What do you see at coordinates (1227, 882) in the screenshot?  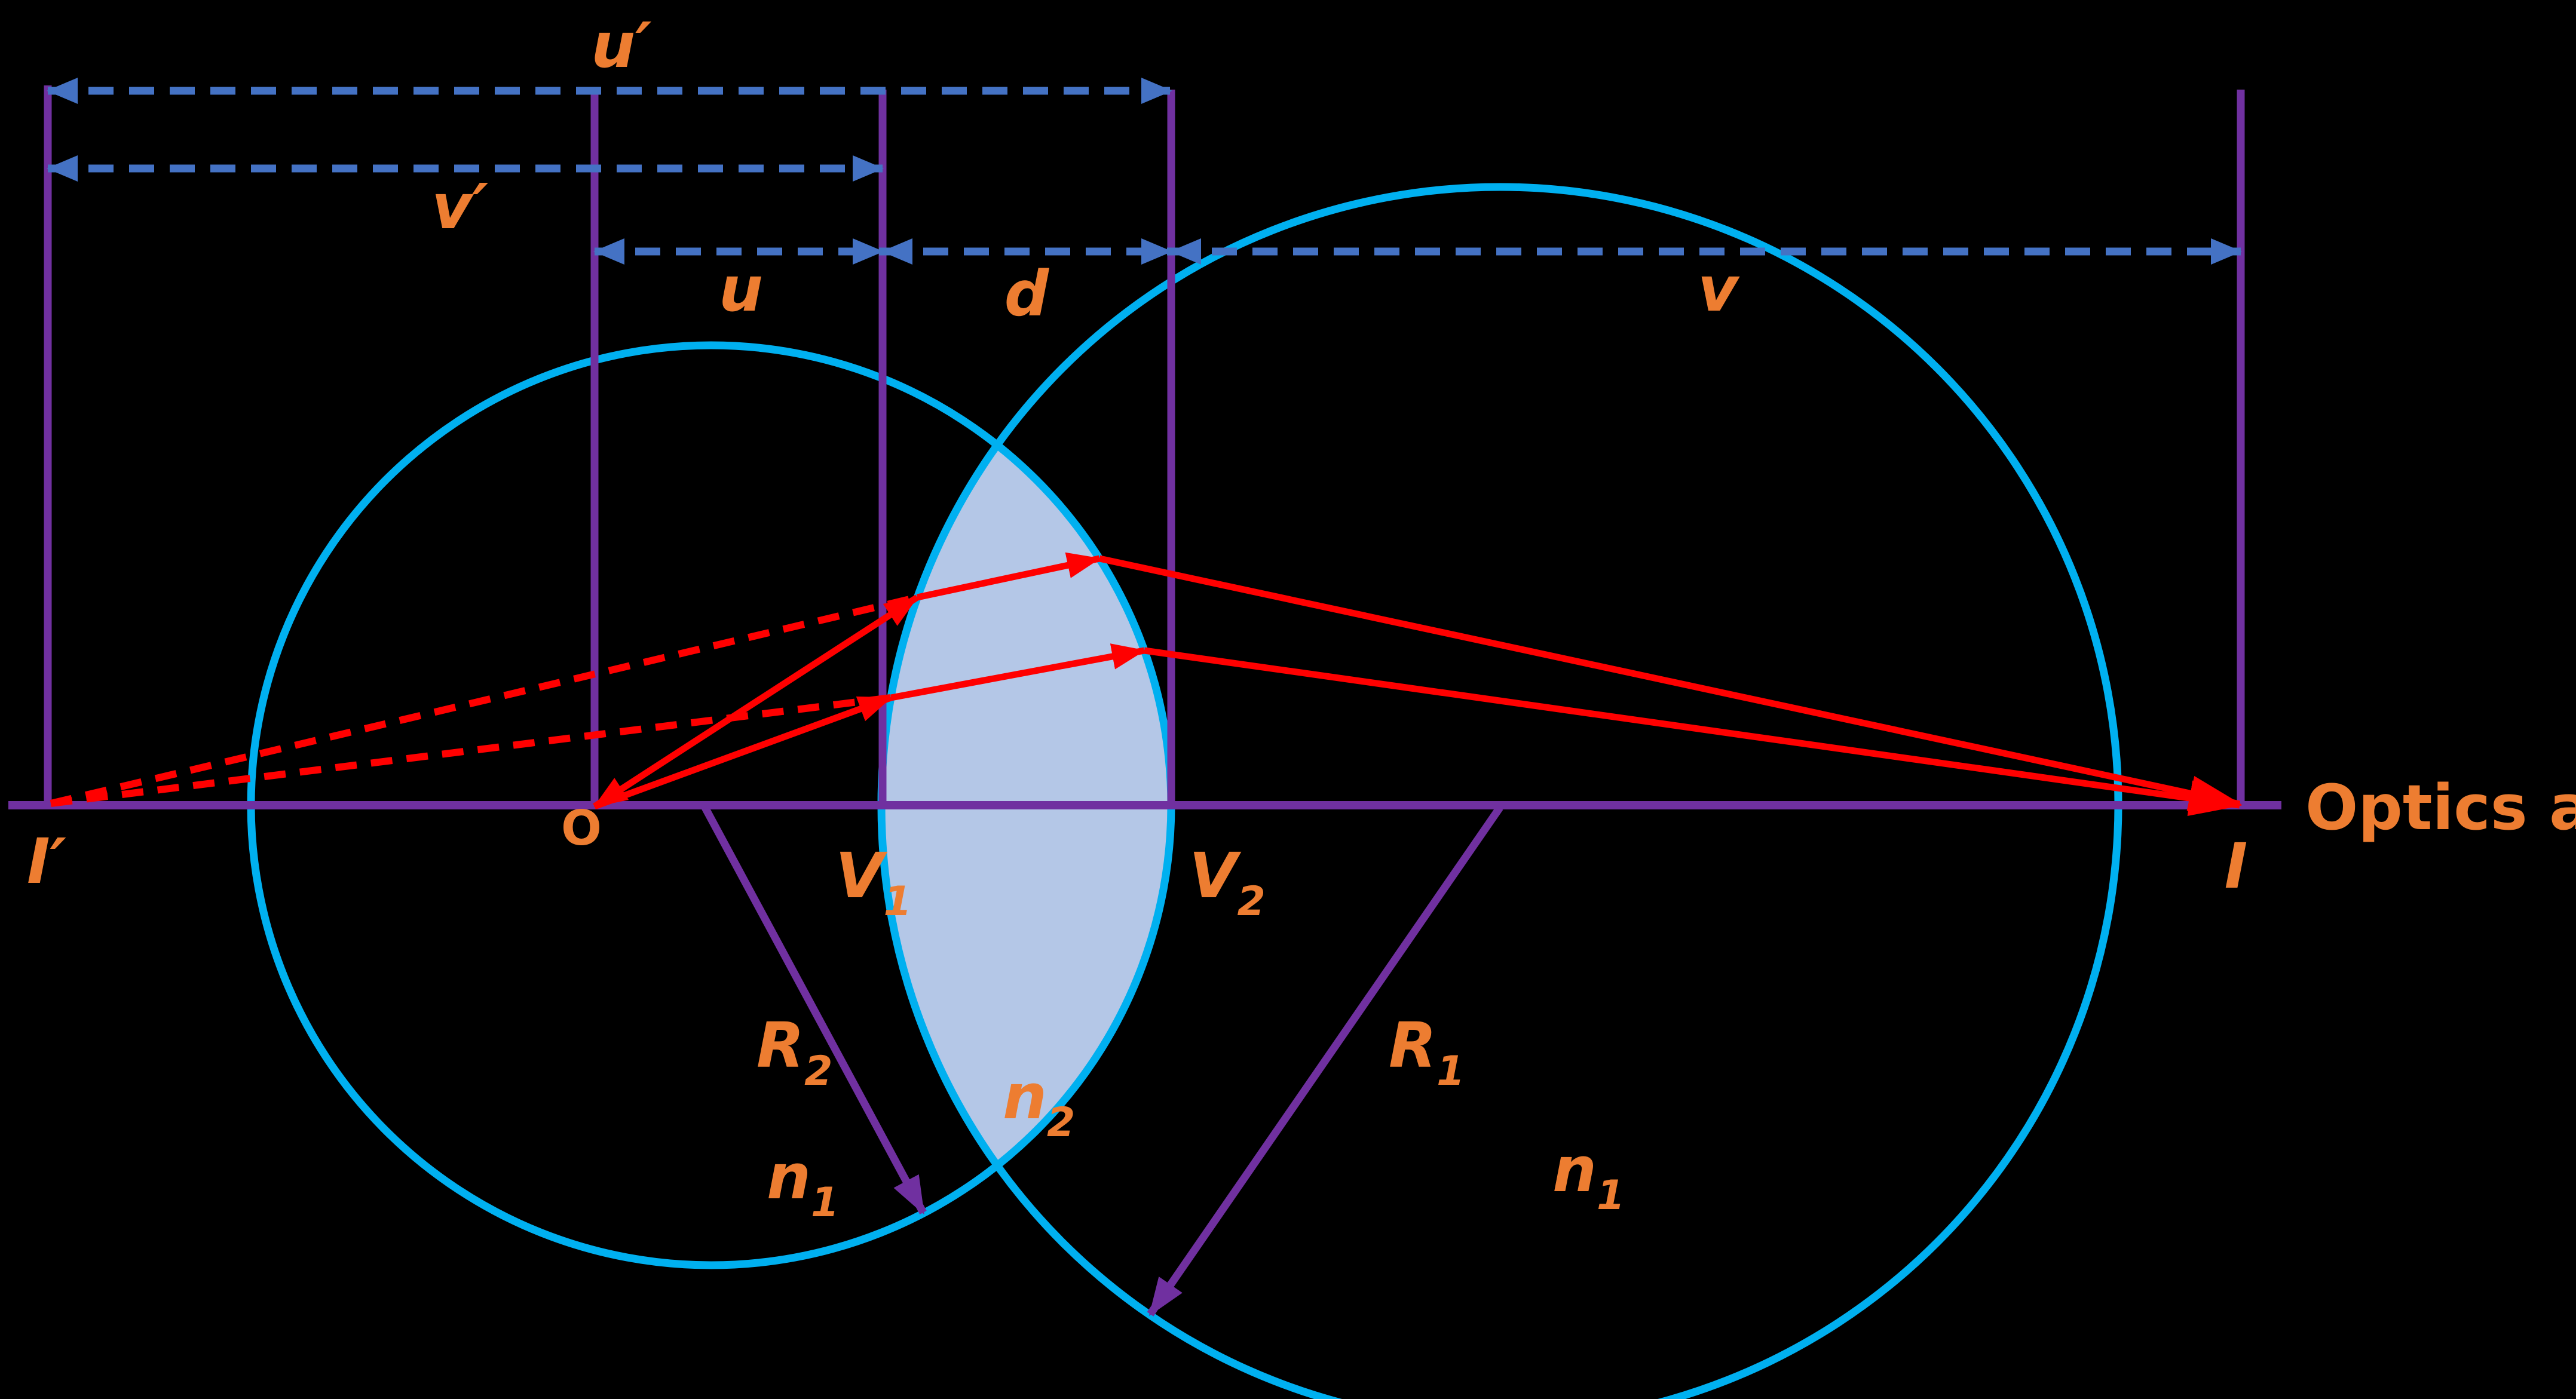 I see `label-point-v2: V2` at bounding box center [1227, 882].